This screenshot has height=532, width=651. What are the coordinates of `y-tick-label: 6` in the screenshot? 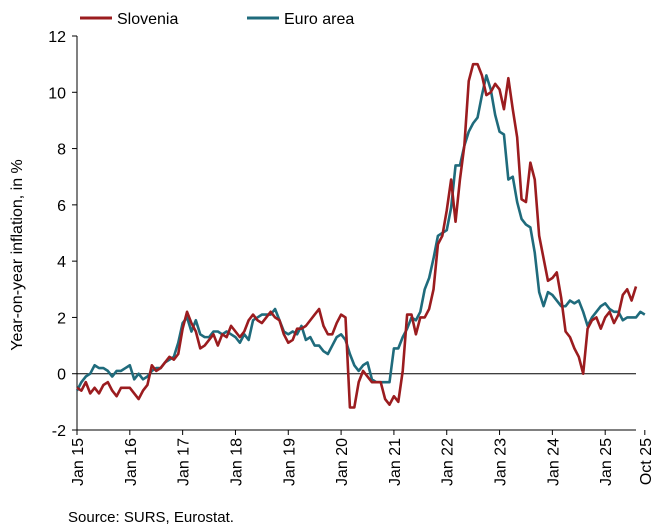 It's located at (61, 206).